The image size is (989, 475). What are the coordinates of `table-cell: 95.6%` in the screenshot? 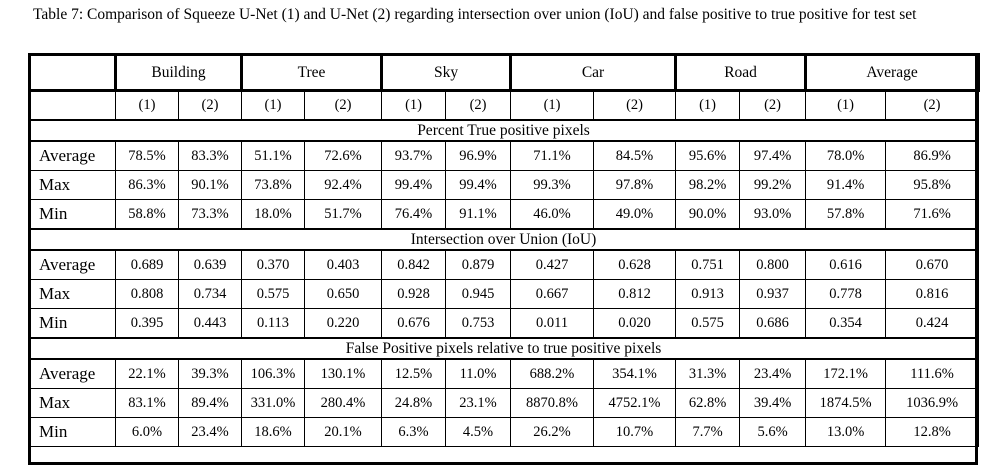 It's located at (708, 155).